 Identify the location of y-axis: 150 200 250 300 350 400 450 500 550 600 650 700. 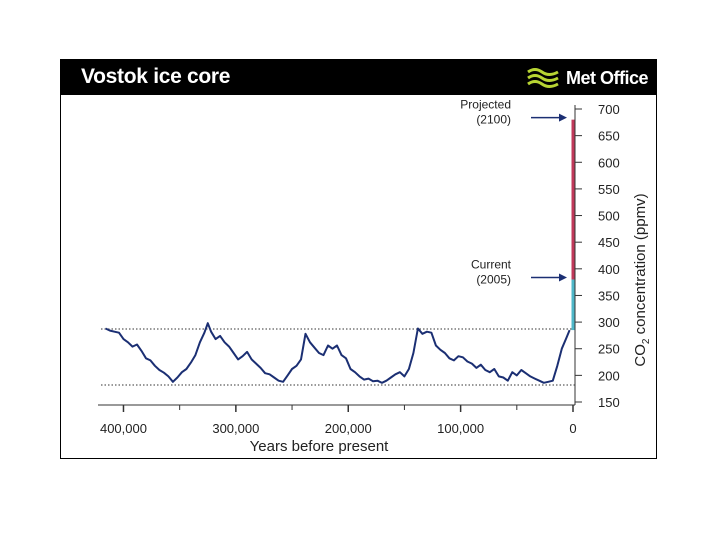
(597, 256).